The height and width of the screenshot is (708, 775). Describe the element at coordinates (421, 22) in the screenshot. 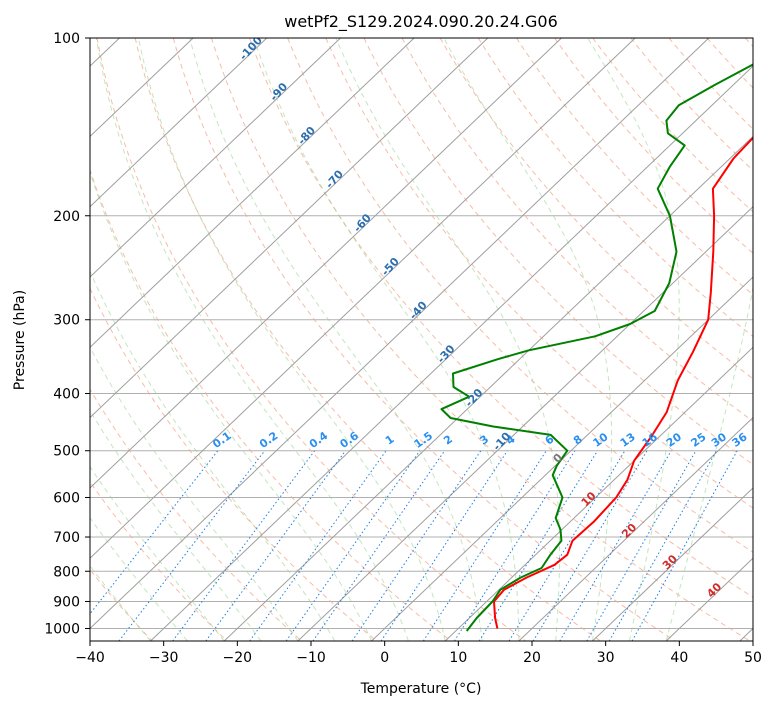

I see `chart-title: wetPf2_S129.2024.090.20.24.G06` at that location.